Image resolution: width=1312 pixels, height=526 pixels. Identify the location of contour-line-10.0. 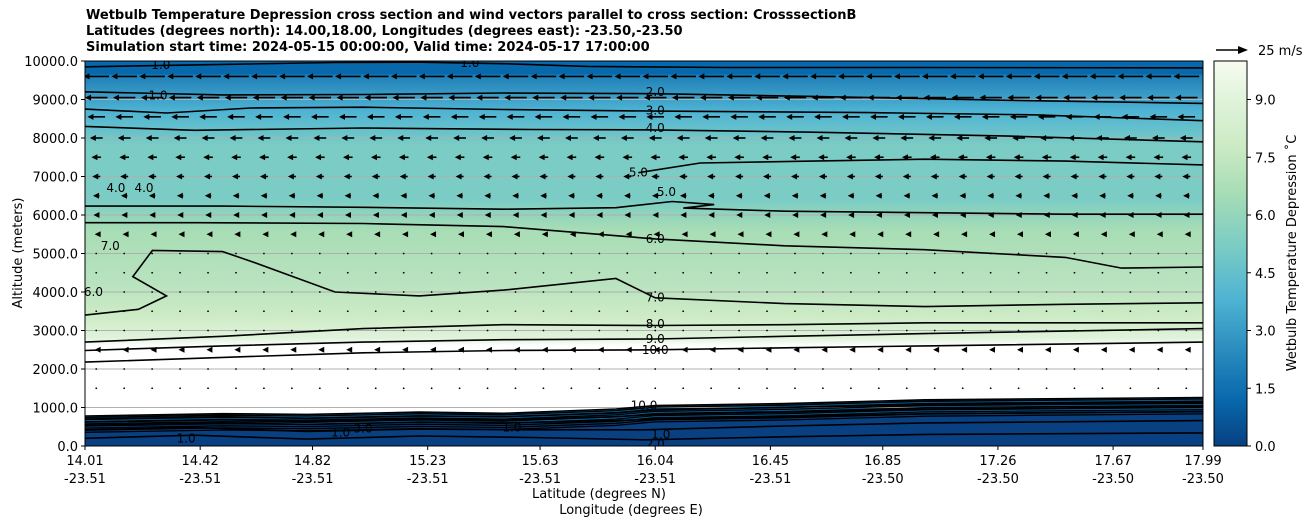
(644, 352).